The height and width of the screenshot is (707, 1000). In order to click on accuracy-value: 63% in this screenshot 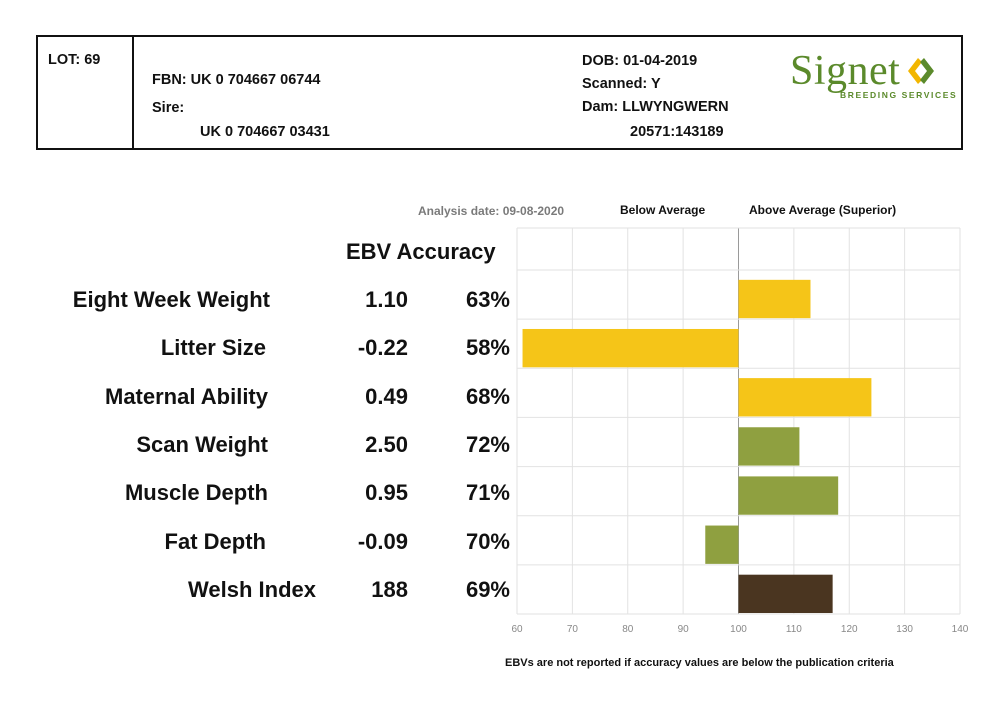, I will do `click(487, 299)`.